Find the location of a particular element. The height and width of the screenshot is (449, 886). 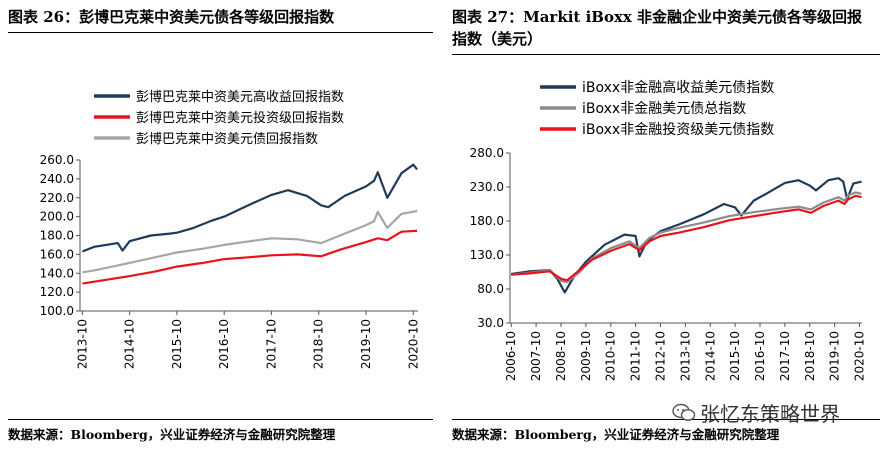

left-x-tick-label-5: 2018-10 is located at coordinates (319, 344).